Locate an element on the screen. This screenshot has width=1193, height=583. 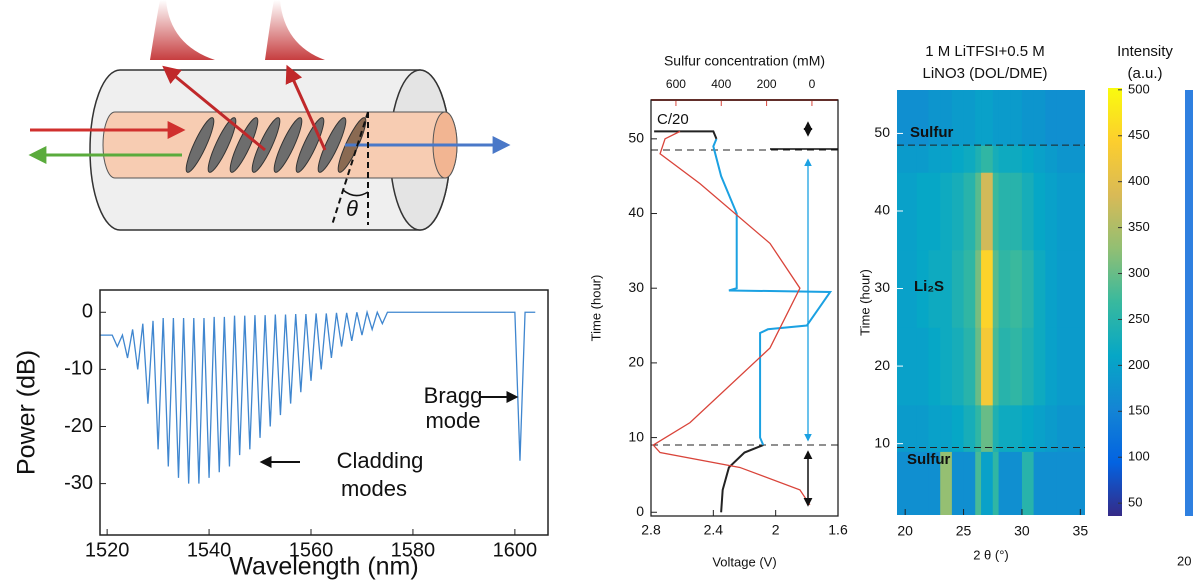
colorbar-tick-label: 50 is located at coordinates (1135, 502).